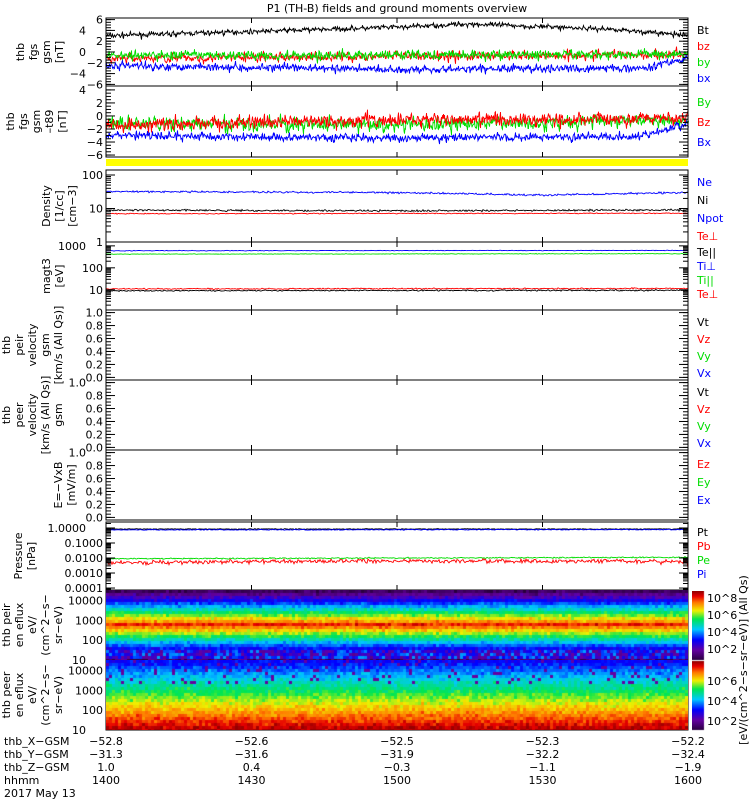  I want to click on y-axis-label: peer, so click(19, 415).